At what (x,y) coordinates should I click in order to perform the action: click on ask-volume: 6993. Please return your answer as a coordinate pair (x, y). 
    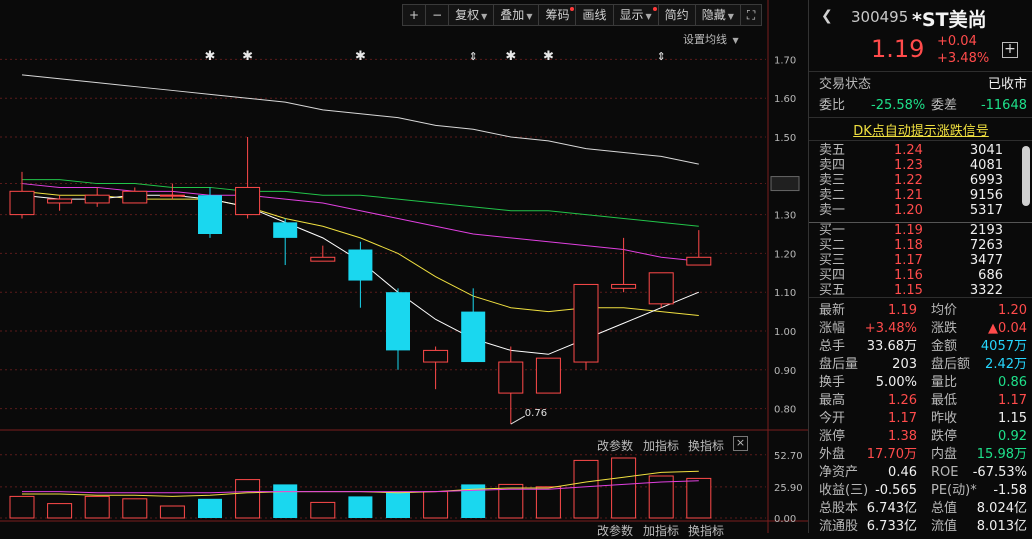
    Looking at the image, I should click on (986, 180).